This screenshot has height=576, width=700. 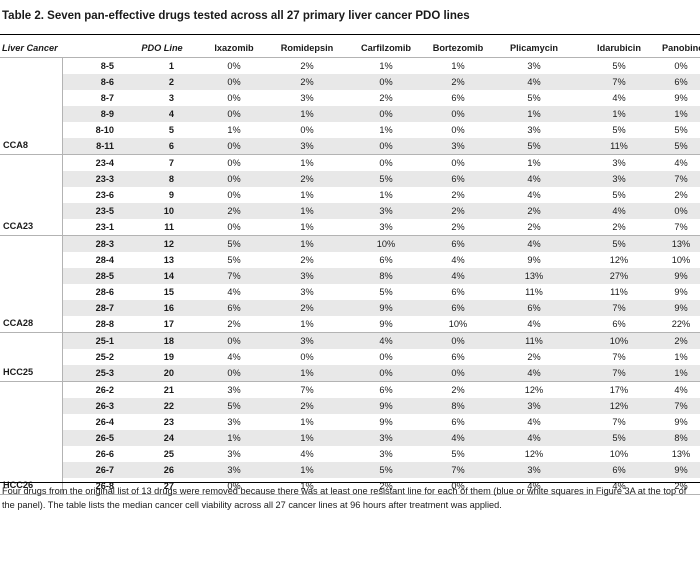 What do you see at coordinates (681, 324) in the screenshot?
I see `panobinostat-cell: 22%` at bounding box center [681, 324].